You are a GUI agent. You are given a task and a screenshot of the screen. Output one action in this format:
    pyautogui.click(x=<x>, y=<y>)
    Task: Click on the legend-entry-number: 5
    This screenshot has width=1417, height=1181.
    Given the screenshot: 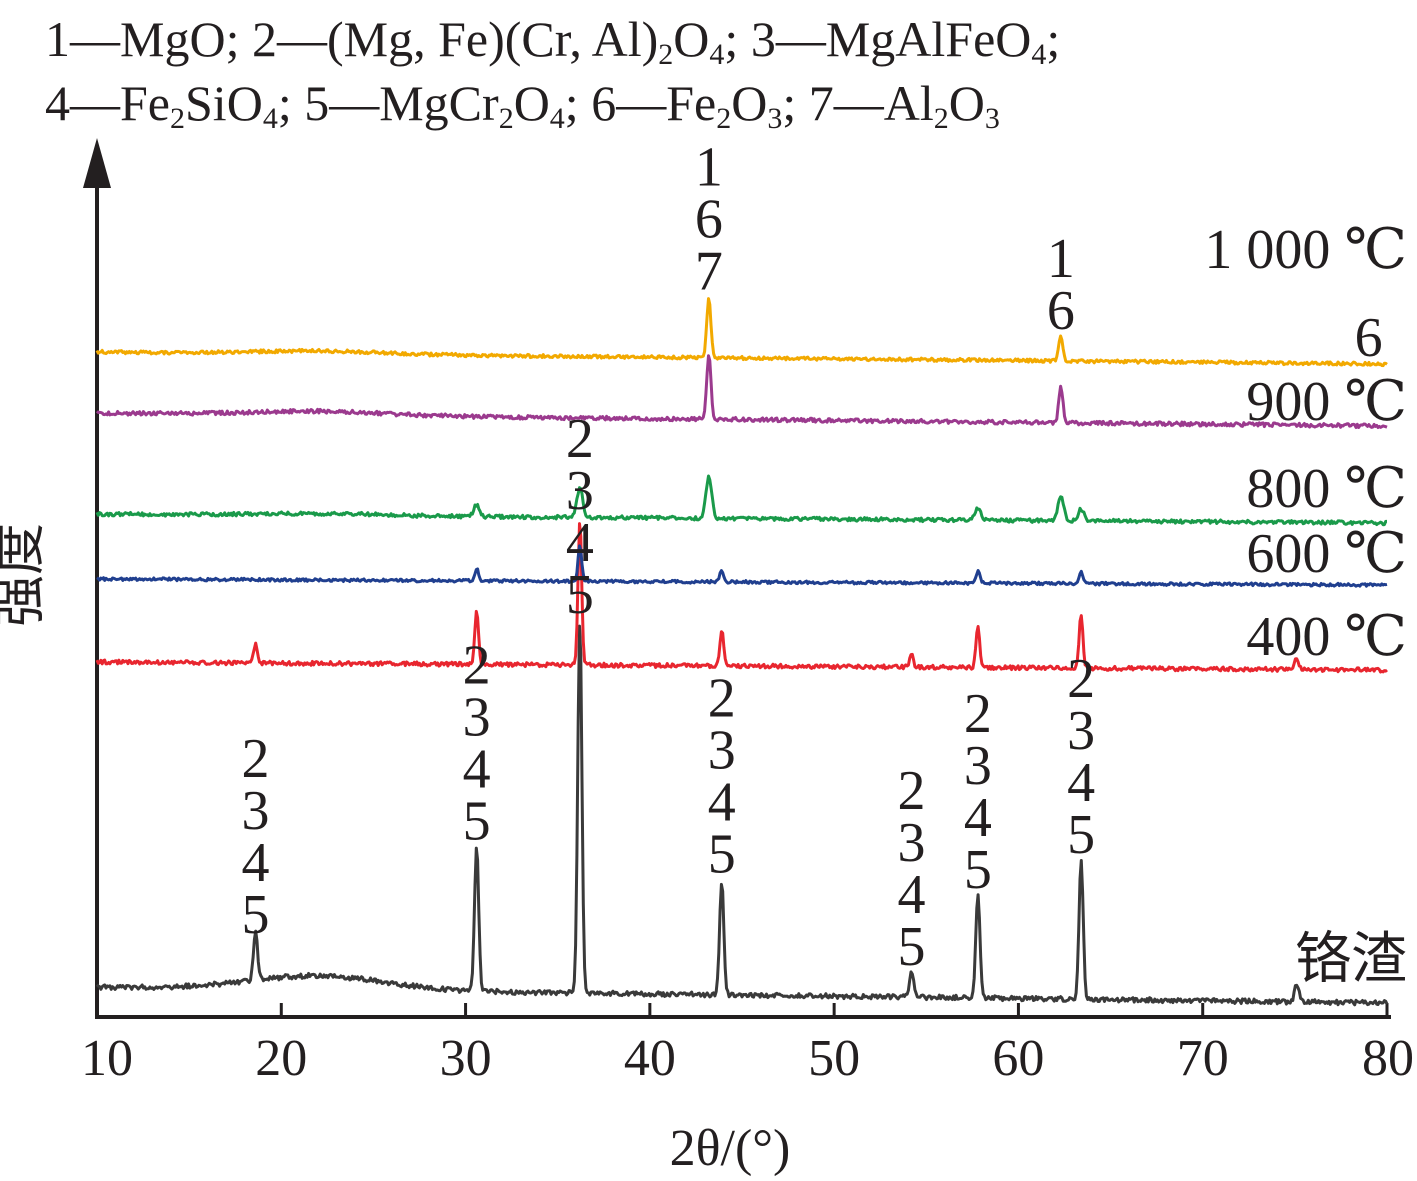 What is the action you would take?
    pyautogui.click(x=317, y=103)
    